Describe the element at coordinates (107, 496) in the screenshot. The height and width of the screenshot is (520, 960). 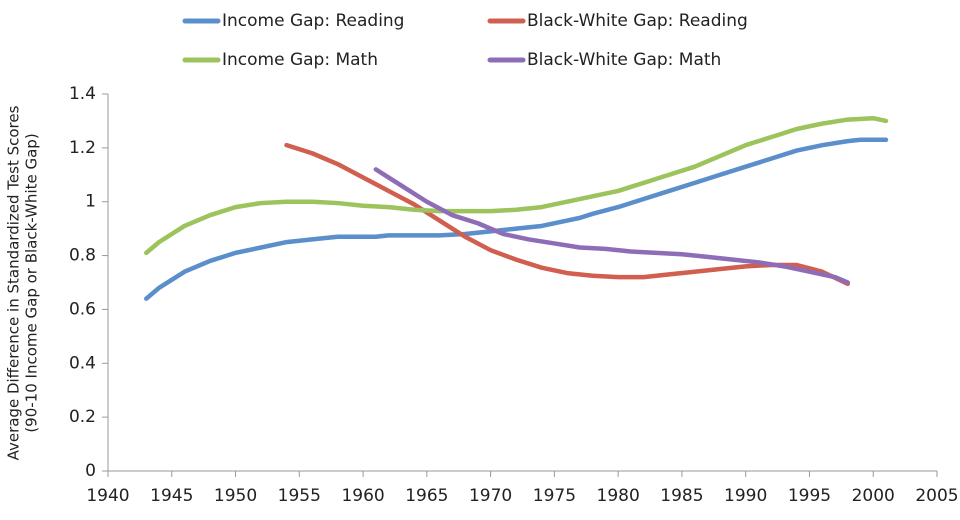
I see `x-tick-label: 1940` at that location.